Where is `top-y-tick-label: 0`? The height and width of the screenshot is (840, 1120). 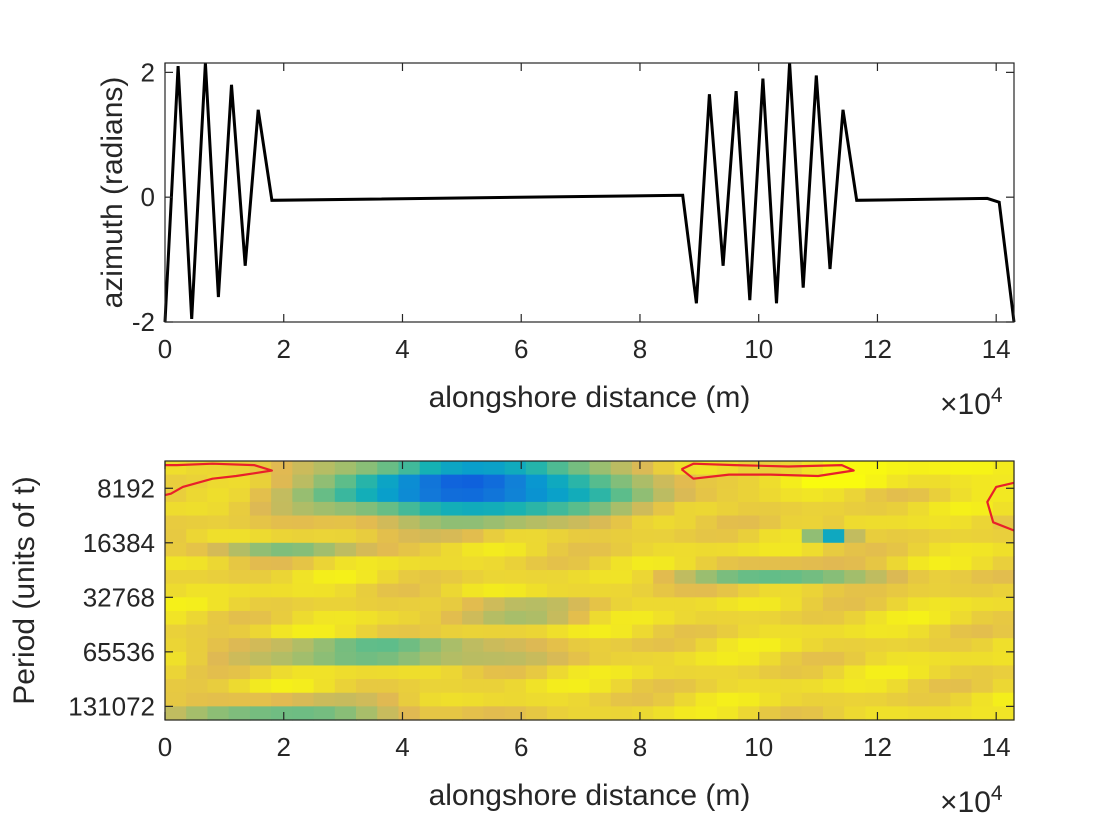 top-y-tick-label: 0 is located at coordinates (148, 197).